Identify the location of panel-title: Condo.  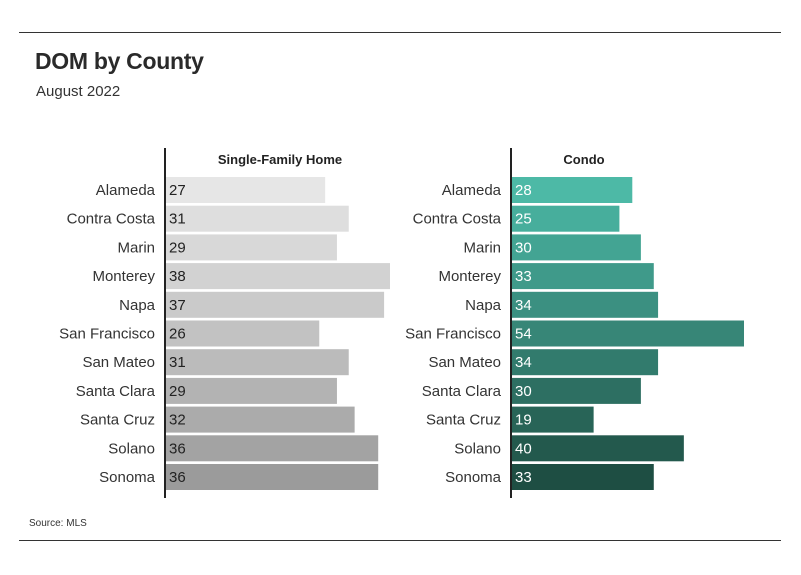
(583, 159).